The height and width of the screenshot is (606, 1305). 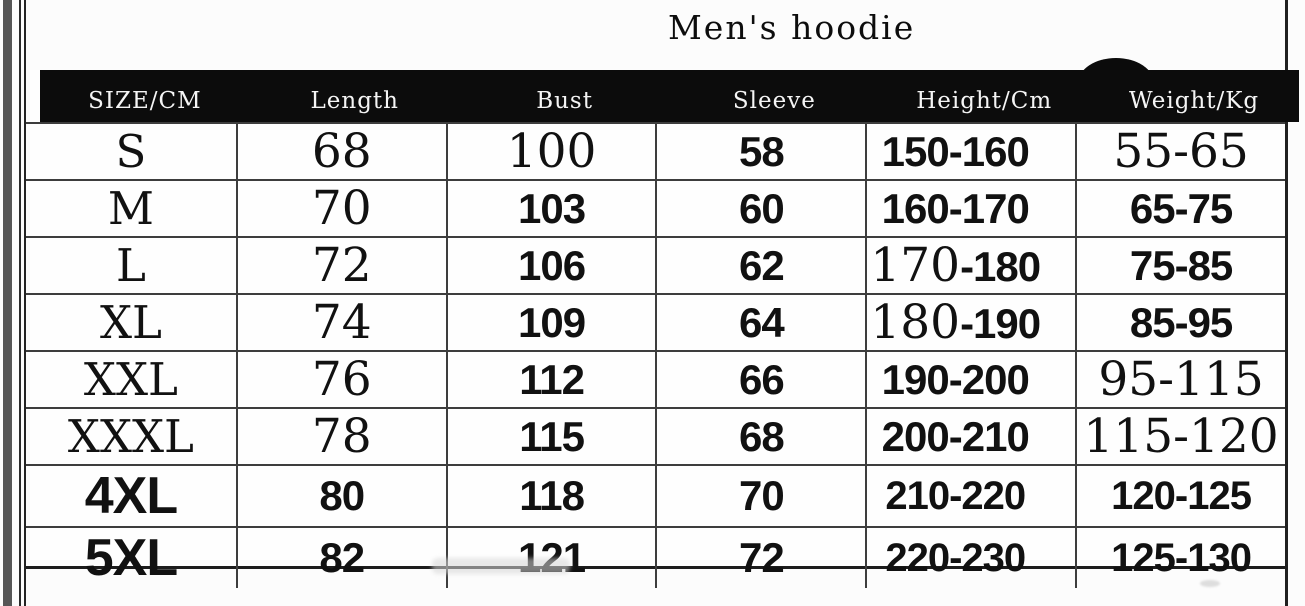 I want to click on cell-text: 74, so click(x=342, y=322).